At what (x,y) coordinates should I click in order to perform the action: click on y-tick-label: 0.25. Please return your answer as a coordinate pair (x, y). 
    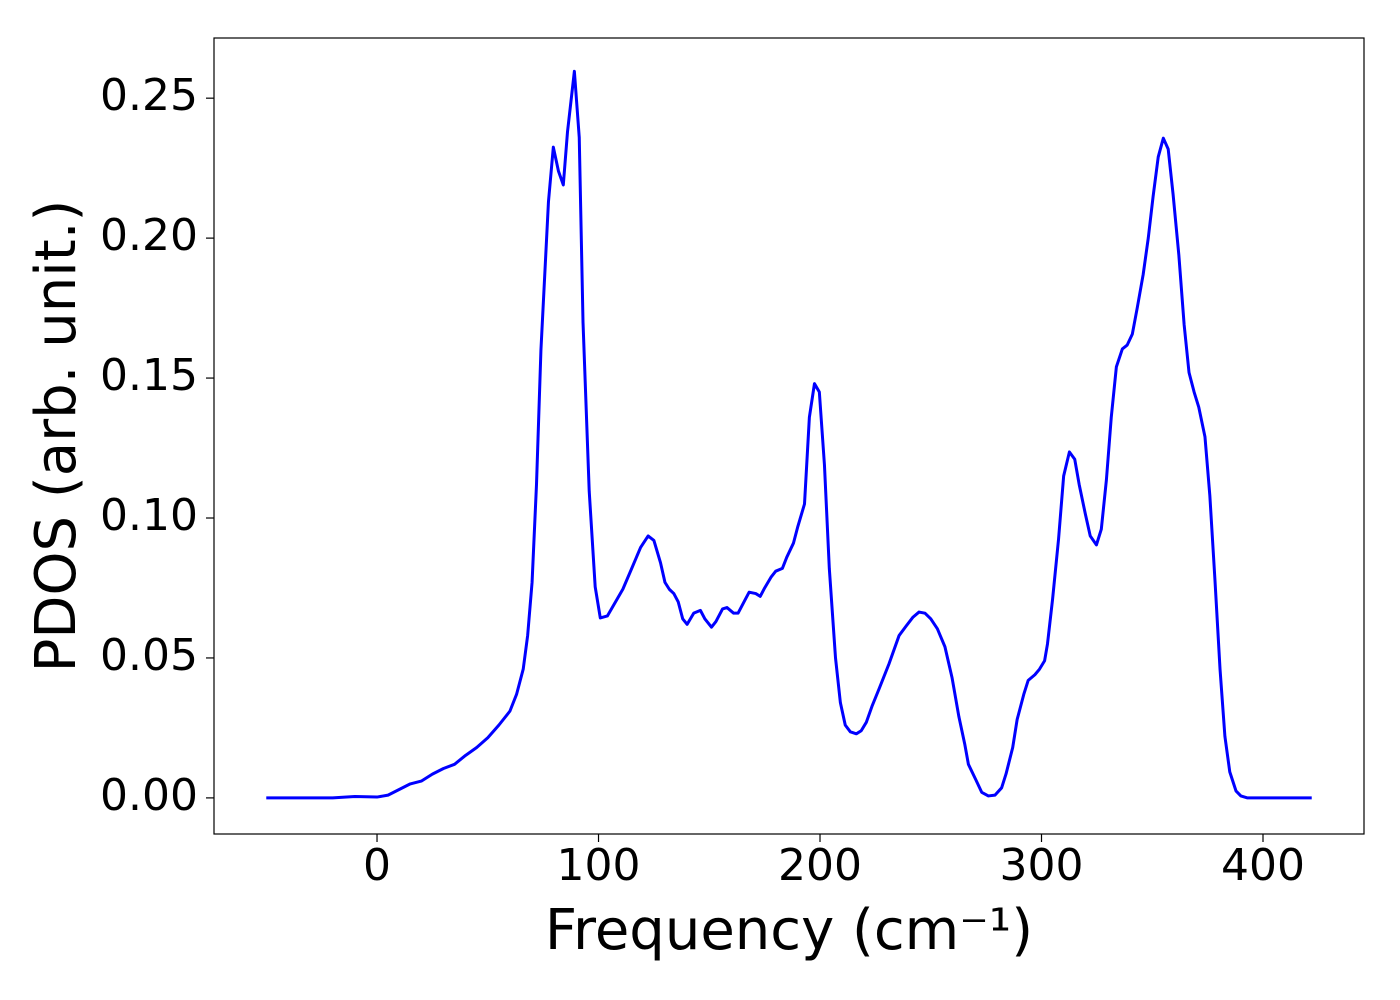
    Looking at the image, I should click on (149, 95).